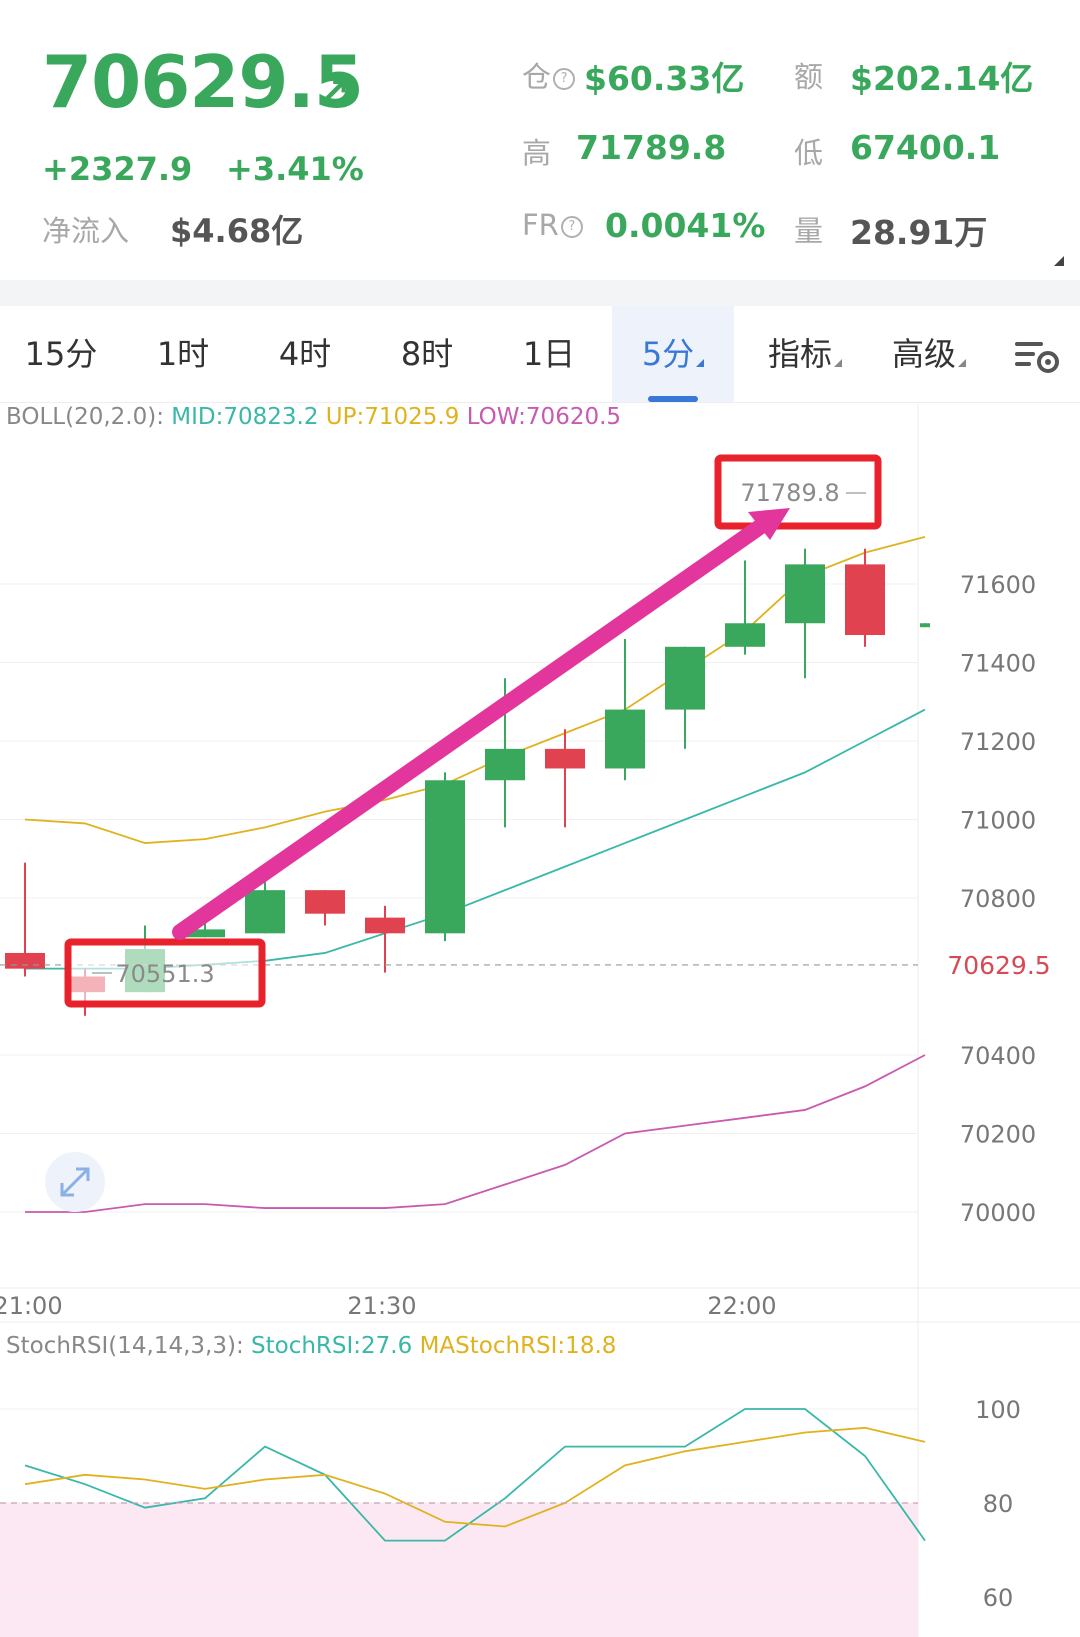 The width and height of the screenshot is (1080, 1637). I want to click on current-price-tag-bg, so click(999, 963).